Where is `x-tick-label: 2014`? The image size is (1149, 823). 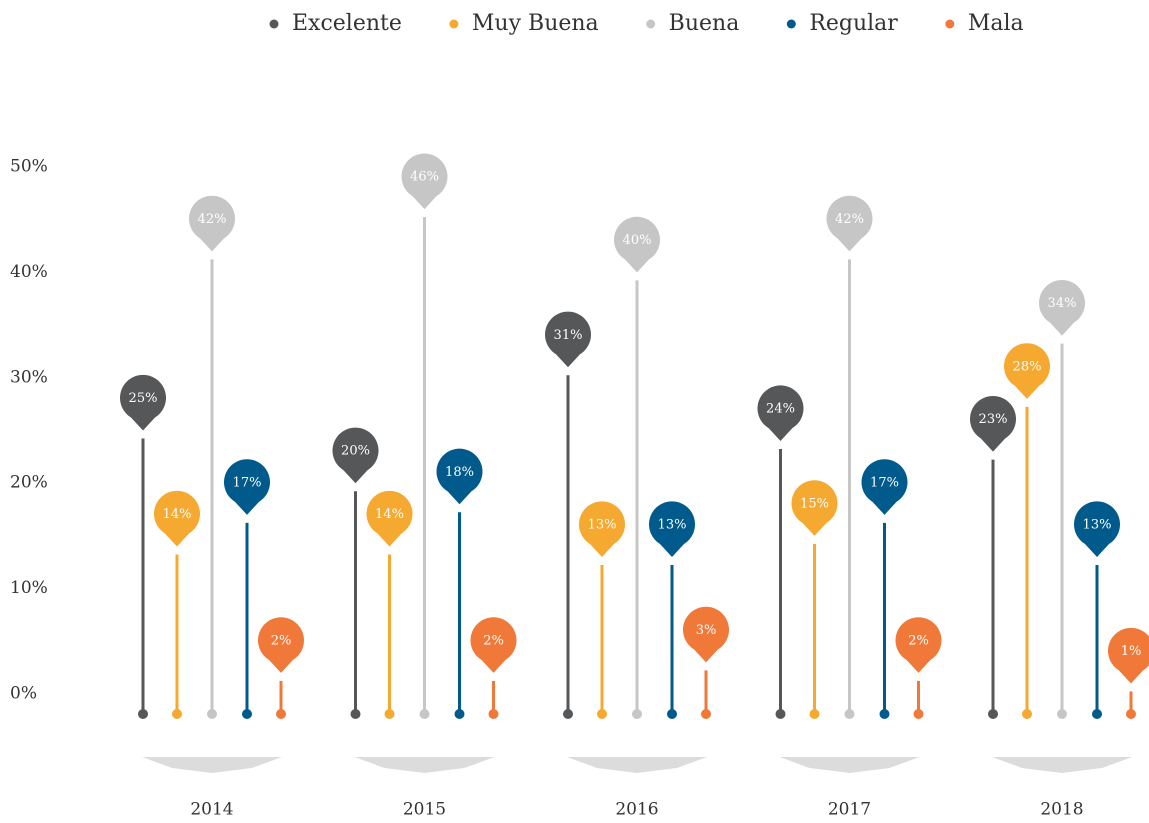 x-tick-label: 2014 is located at coordinates (211, 810).